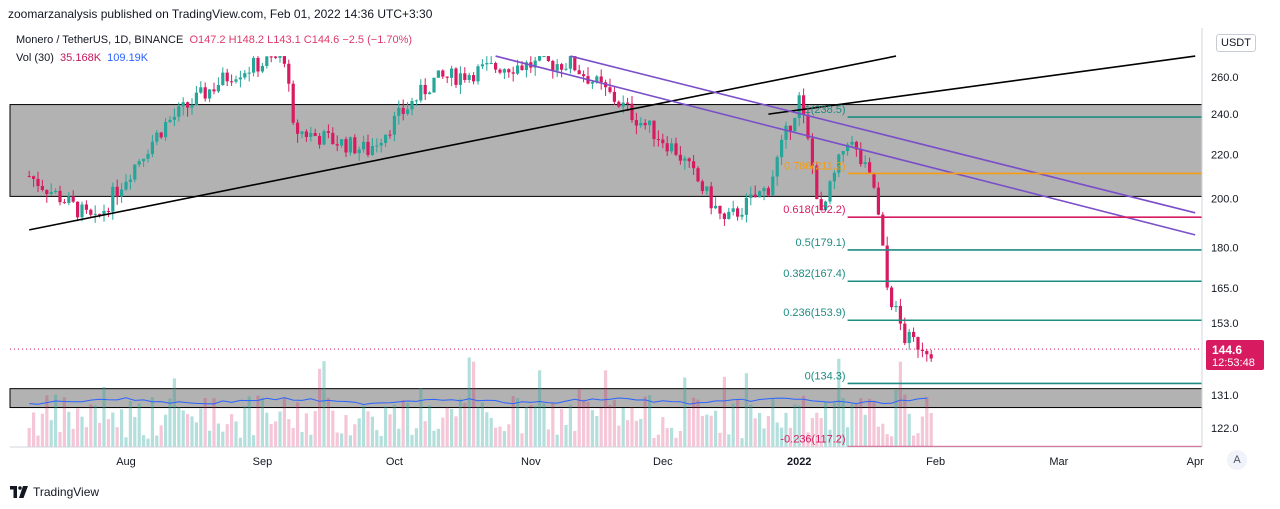 This screenshot has width=1280, height=509. I want to click on volume-value: 35.168K, so click(81, 58).